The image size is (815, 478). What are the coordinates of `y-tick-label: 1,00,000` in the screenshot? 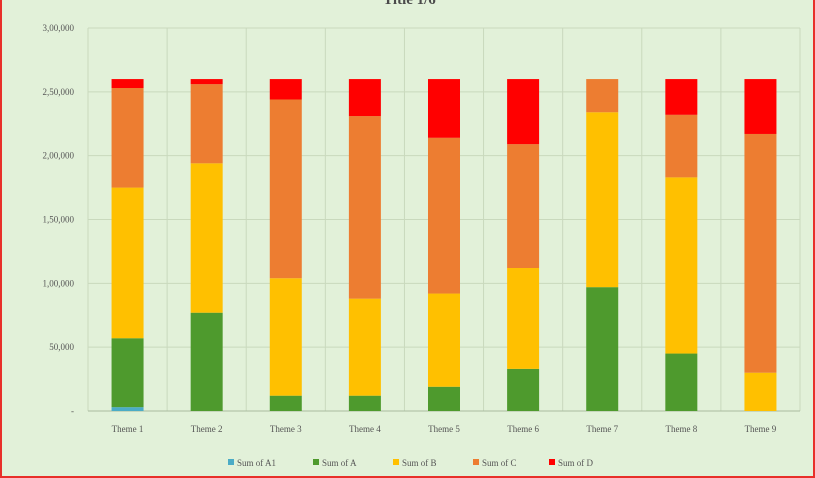 It's located at (59, 283).